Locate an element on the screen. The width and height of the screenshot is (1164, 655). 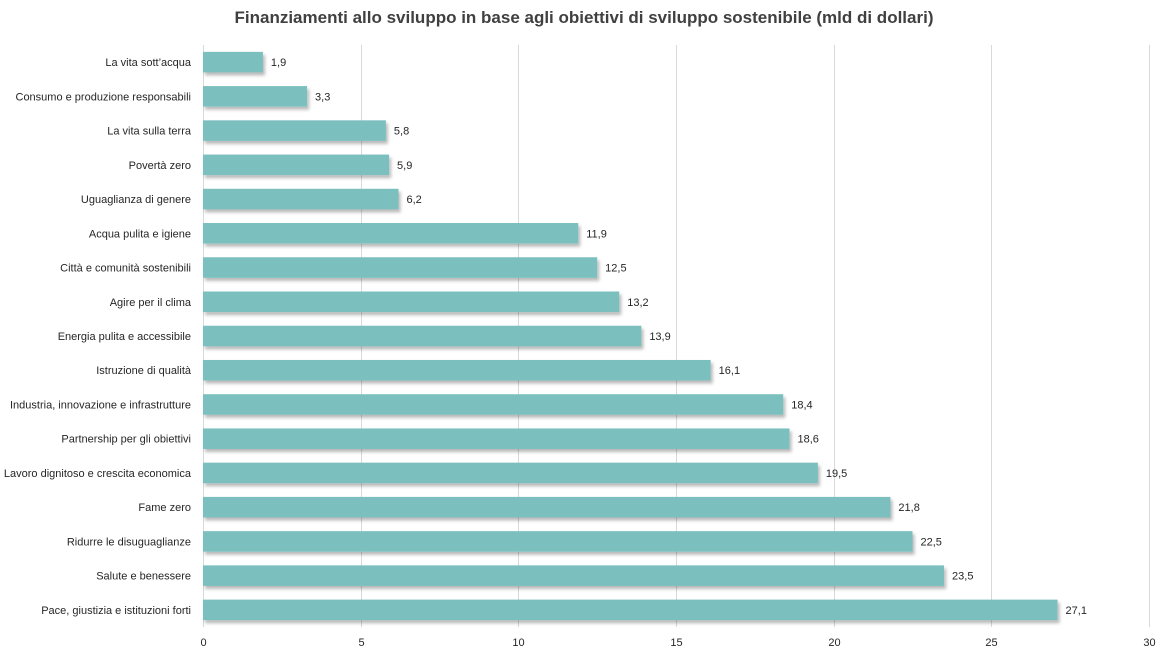
category-label: Industria, innovazione e infrastrutture is located at coordinates (100, 405).